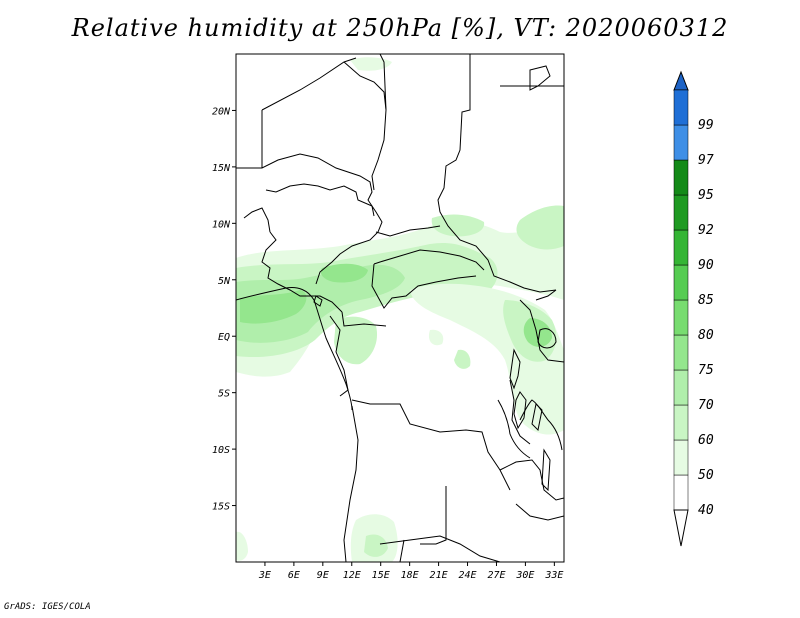 The height and width of the screenshot is (618, 800). Describe the element at coordinates (706, 230) in the screenshot. I see `colorbar-label: 92` at that location.